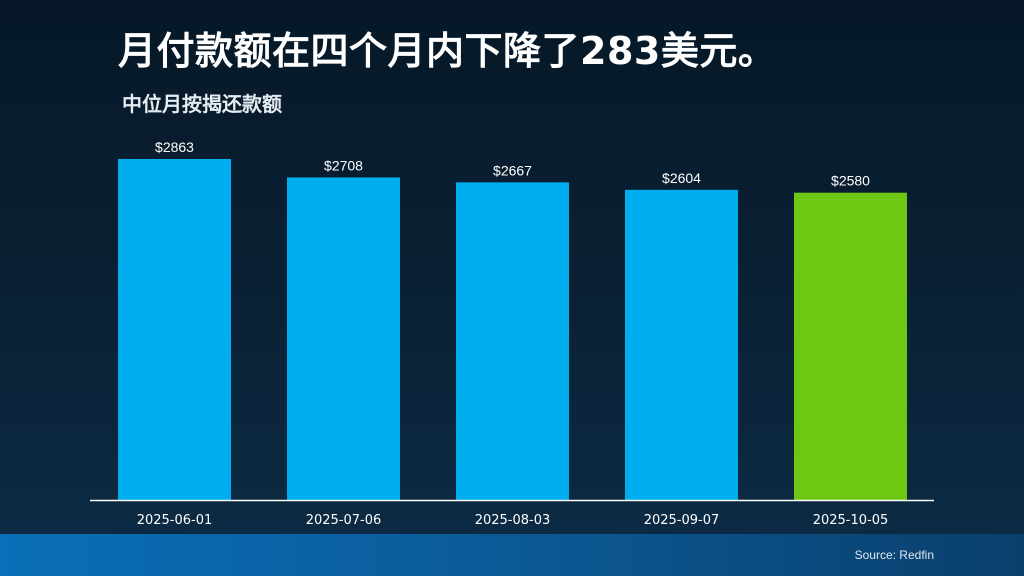  I want to click on source-note: Source: Redfin, so click(894, 555).